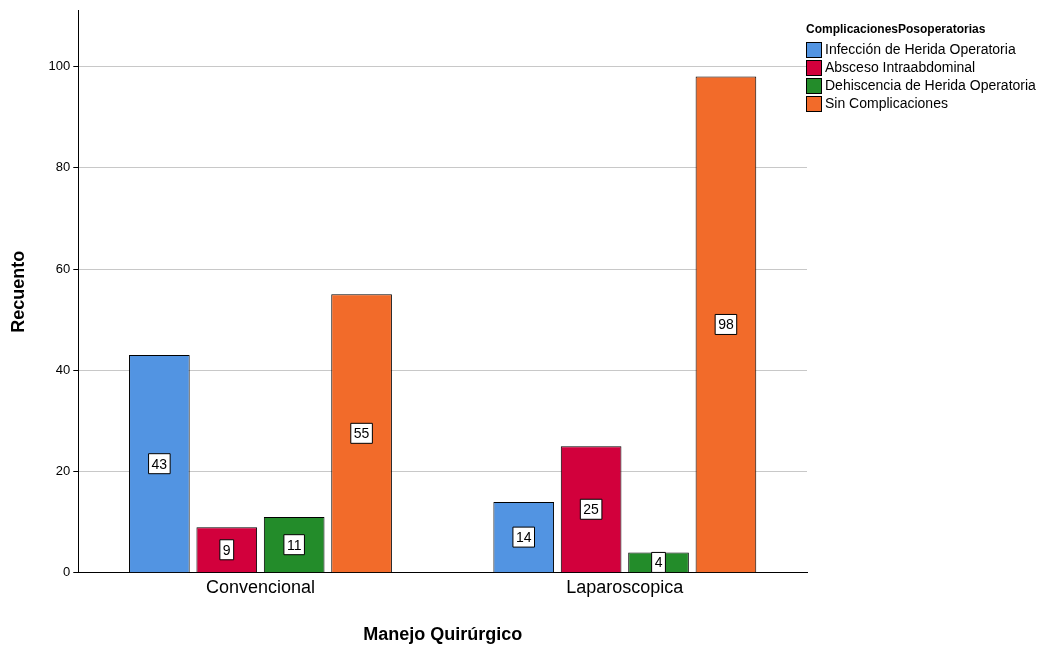 This screenshot has height=654, width=1053. I want to click on y-tick-label: 40, so click(63, 369).